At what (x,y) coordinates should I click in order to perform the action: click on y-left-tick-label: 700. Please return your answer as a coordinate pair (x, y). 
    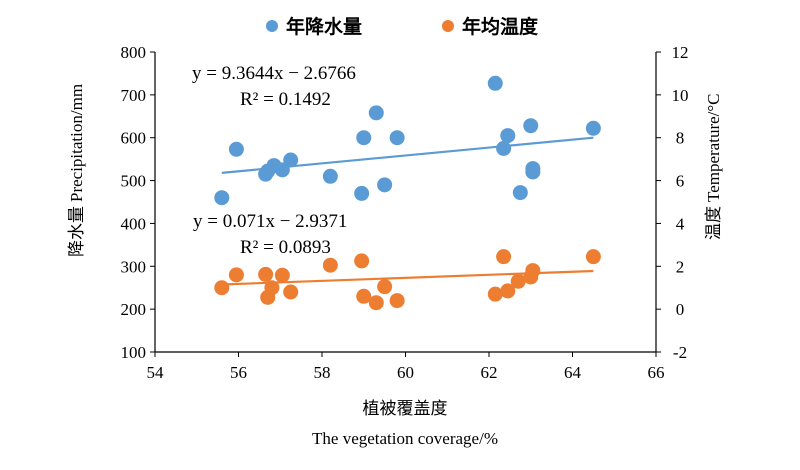
    Looking at the image, I should click on (134, 95).